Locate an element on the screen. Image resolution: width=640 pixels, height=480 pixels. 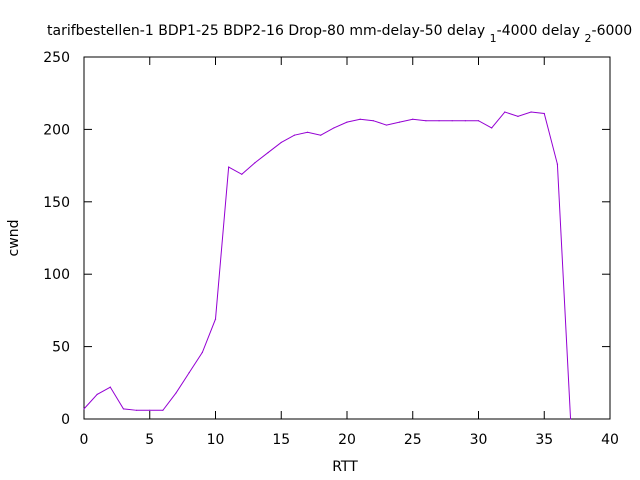
y-tick-label: 100 is located at coordinates (56, 275).